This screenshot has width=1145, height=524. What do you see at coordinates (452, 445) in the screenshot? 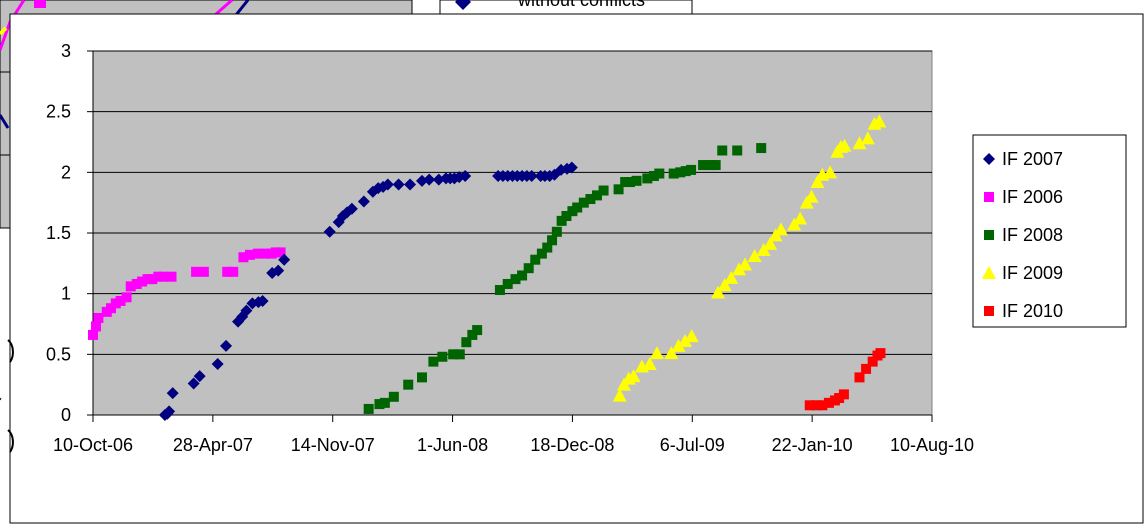
I see `x-tick-label: 1-Jun-08` at bounding box center [452, 445].